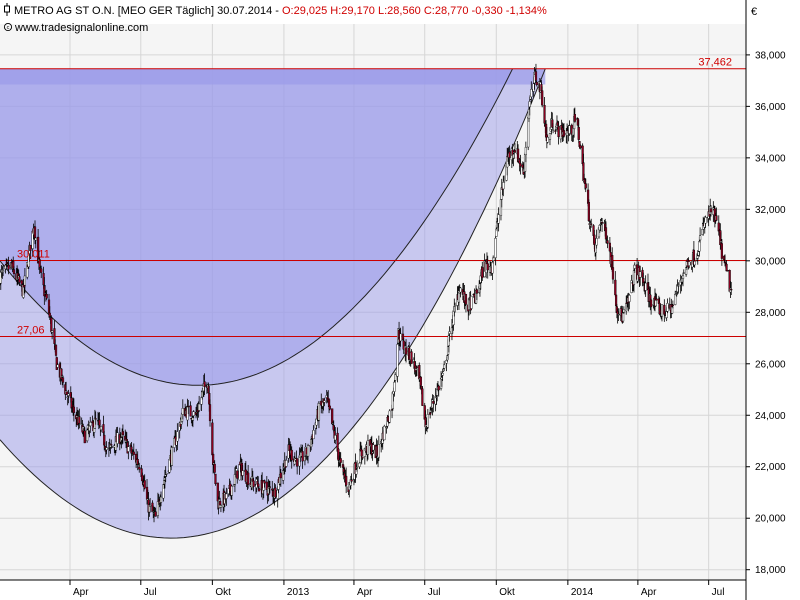 Image resolution: width=800 pixels, height=600 pixels. I want to click on y-tick-label: 22,000, so click(770, 467).